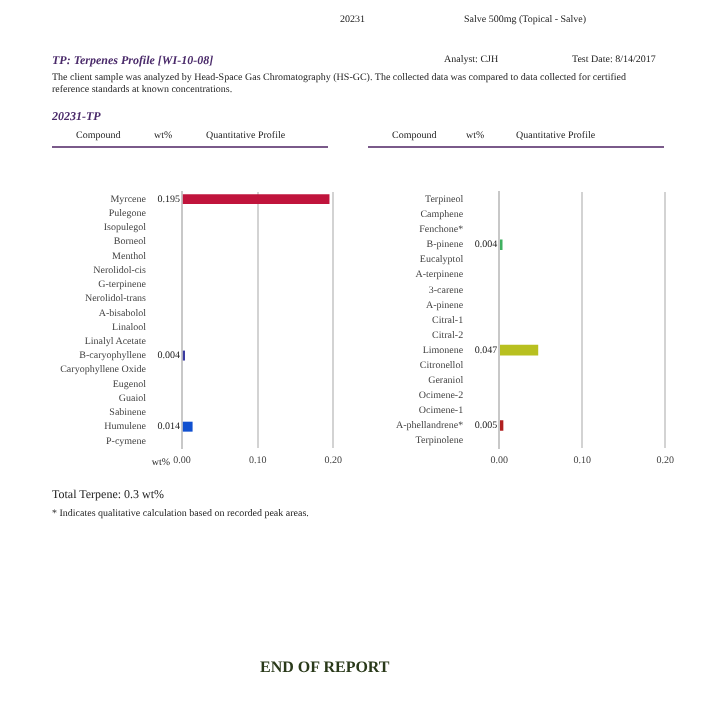 This screenshot has height=712, width=712. What do you see at coordinates (325, 668) in the screenshot?
I see `text: END OF REPORT` at bounding box center [325, 668].